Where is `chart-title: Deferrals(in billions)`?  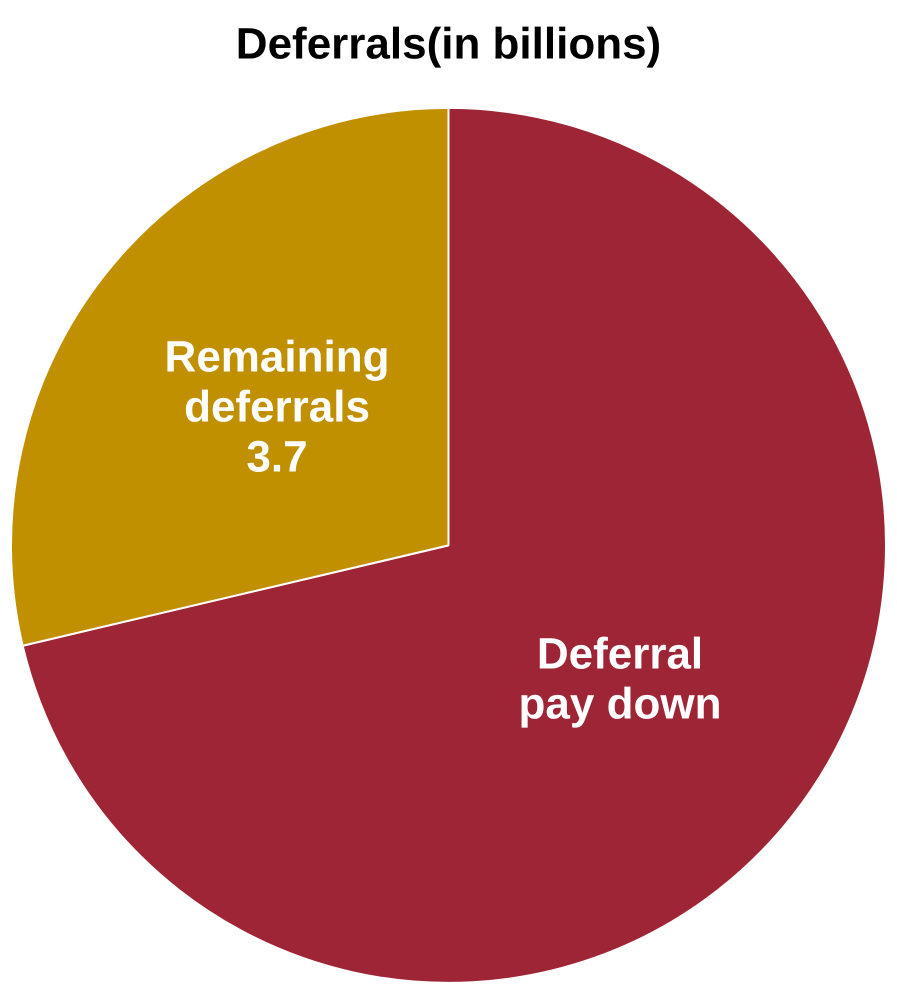 chart-title: Deferrals(in billions) is located at coordinates (449, 44).